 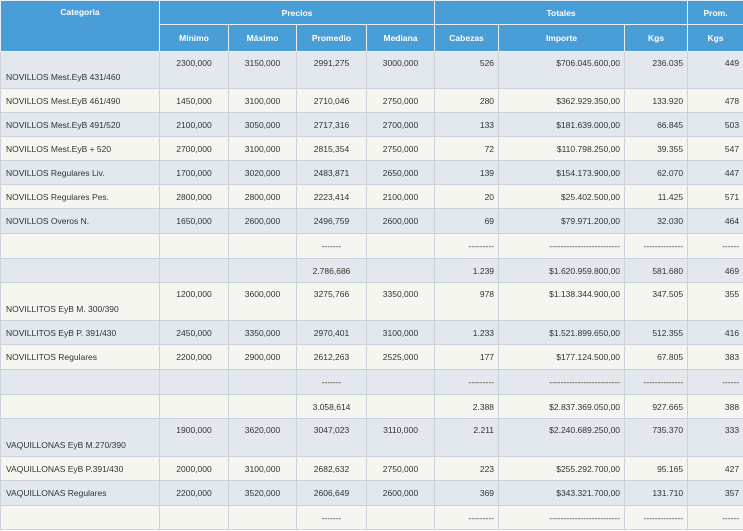 What do you see at coordinates (715, 301) in the screenshot?
I see `cell-prom-kgs: 355` at bounding box center [715, 301].